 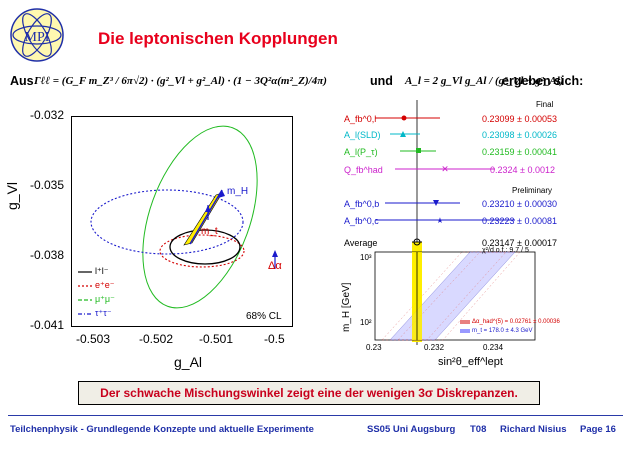 What do you see at coordinates (360, 119) in the screenshot?
I see `row-label-ab0l: A_fb^0,l` at bounding box center [360, 119].